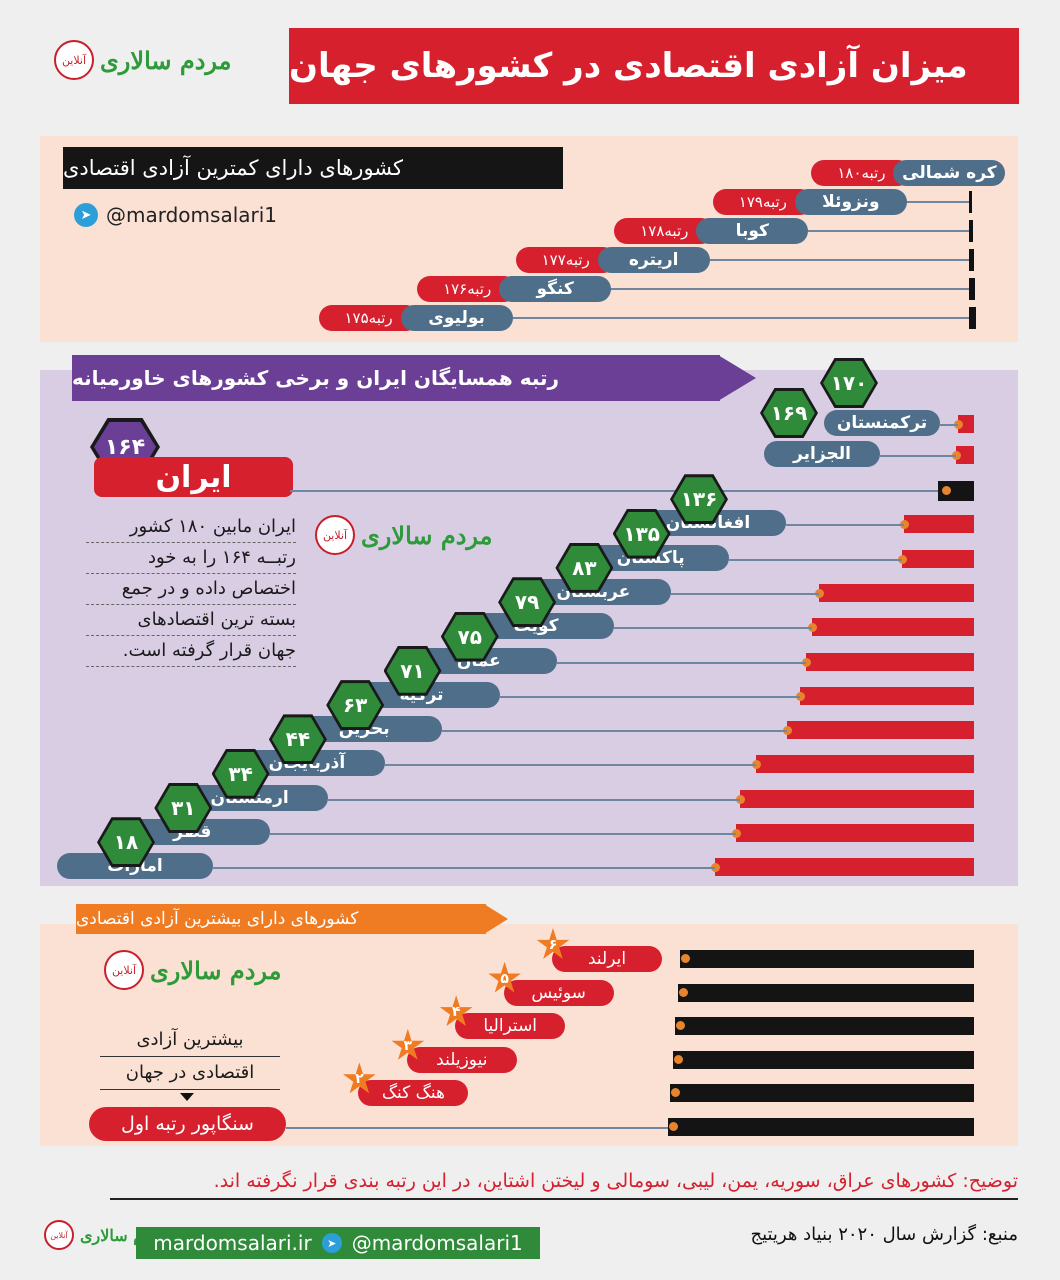  I want to click on neighbor-rank-value: ۷۱, so click(412, 670).